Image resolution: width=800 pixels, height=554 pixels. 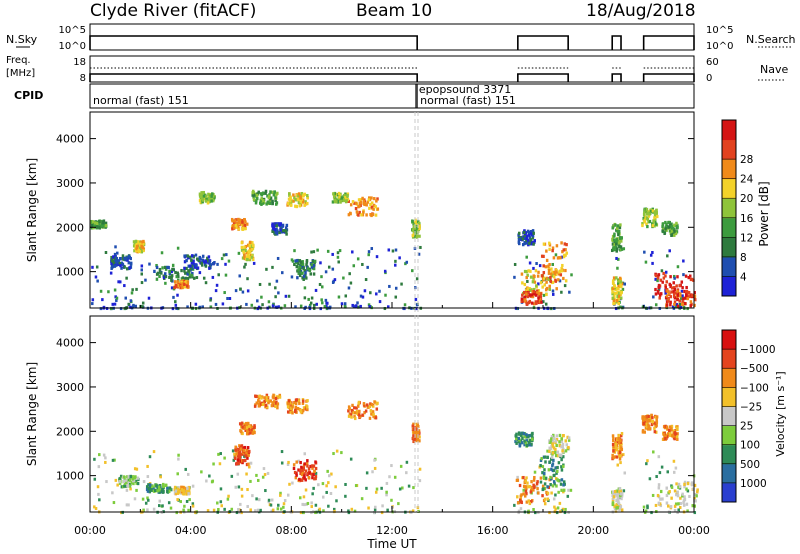 What do you see at coordinates (253, 42) in the screenshot?
I see `noise-solid-segment` at bounding box center [253, 42].